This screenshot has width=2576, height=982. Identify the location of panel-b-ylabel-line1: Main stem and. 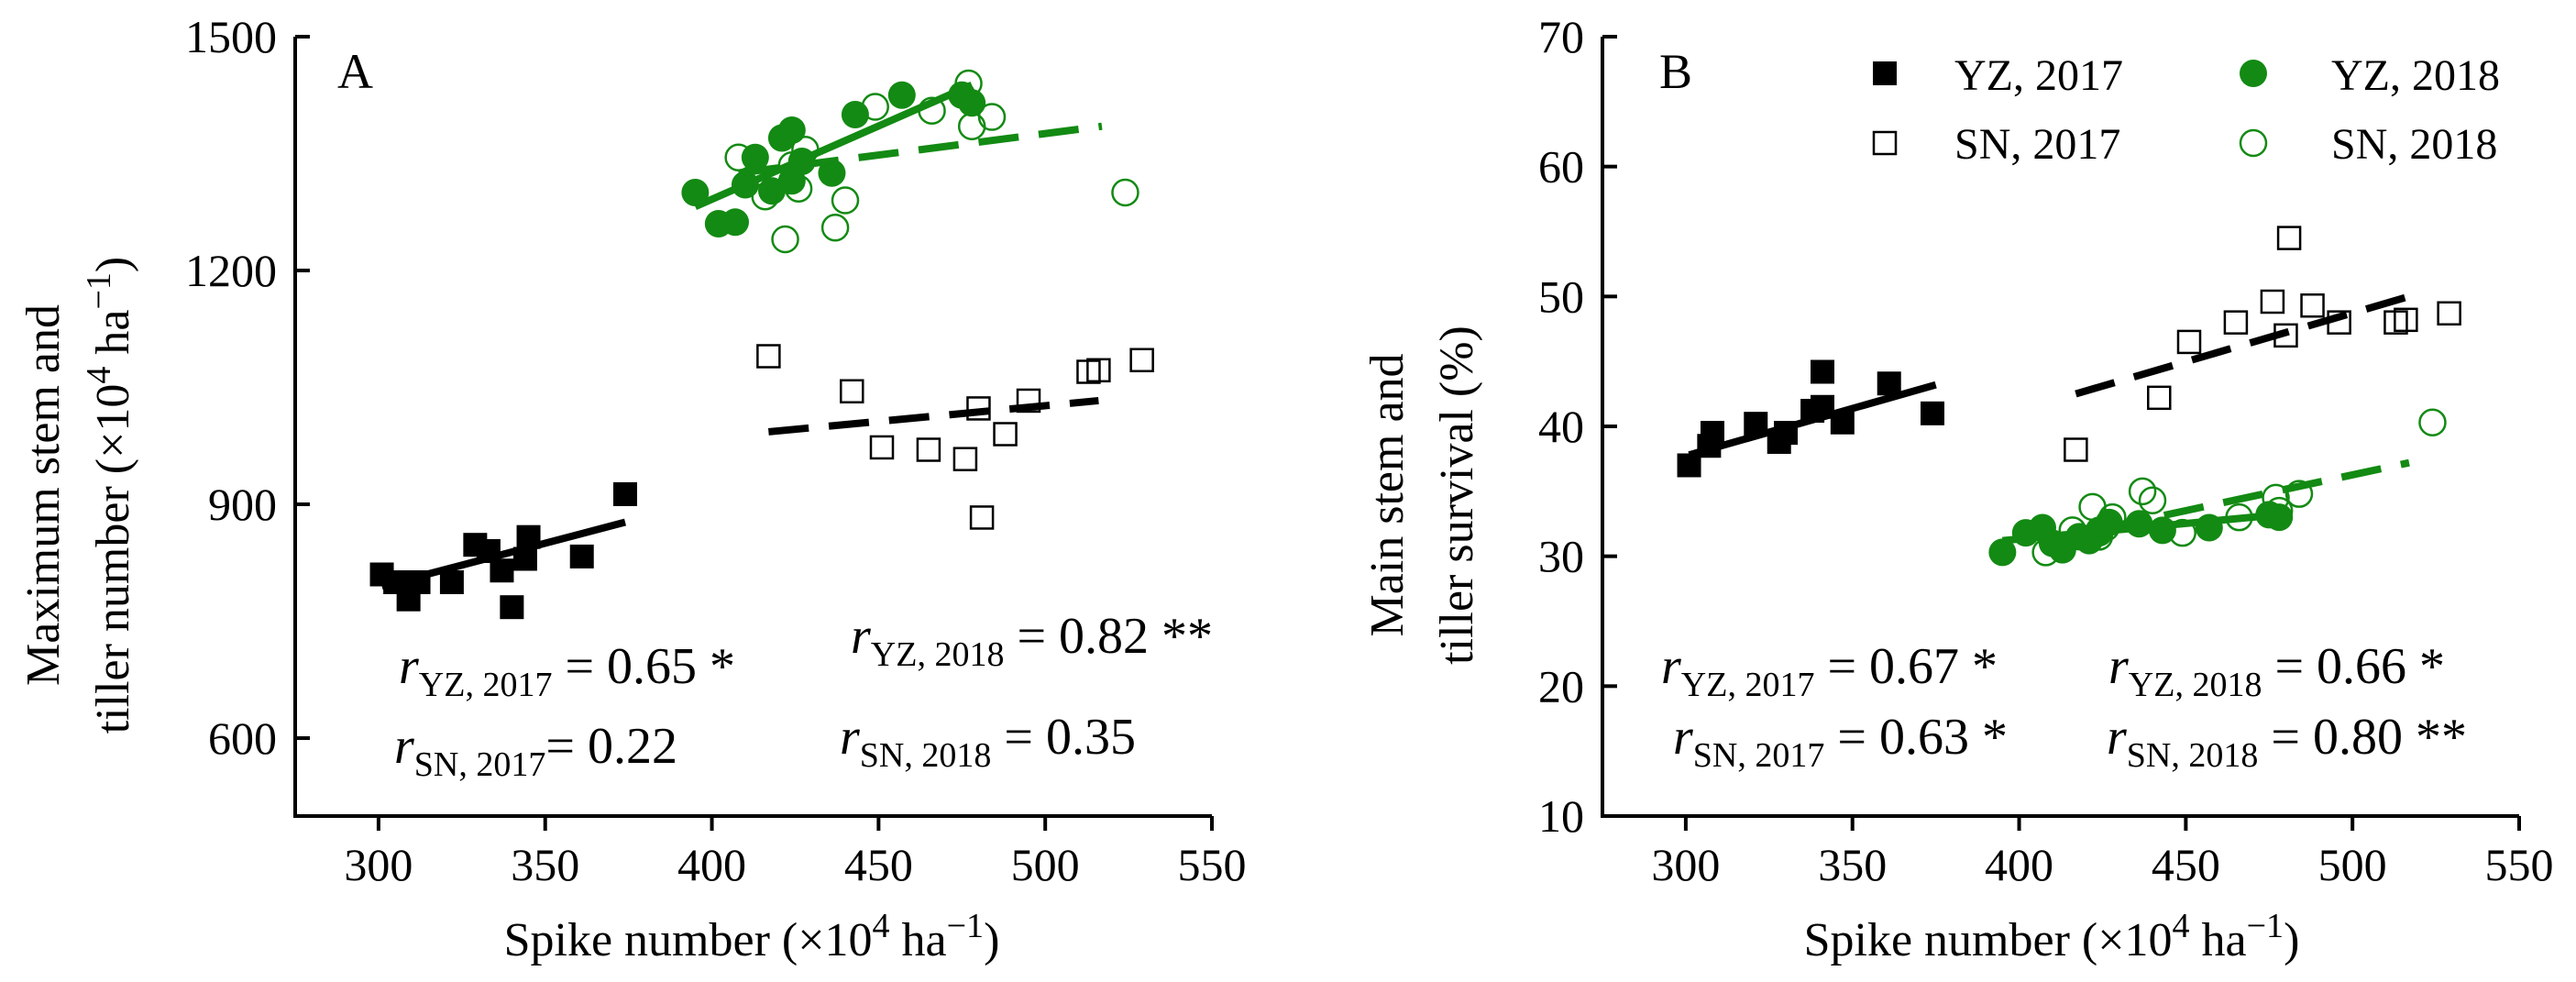
(1387, 494).